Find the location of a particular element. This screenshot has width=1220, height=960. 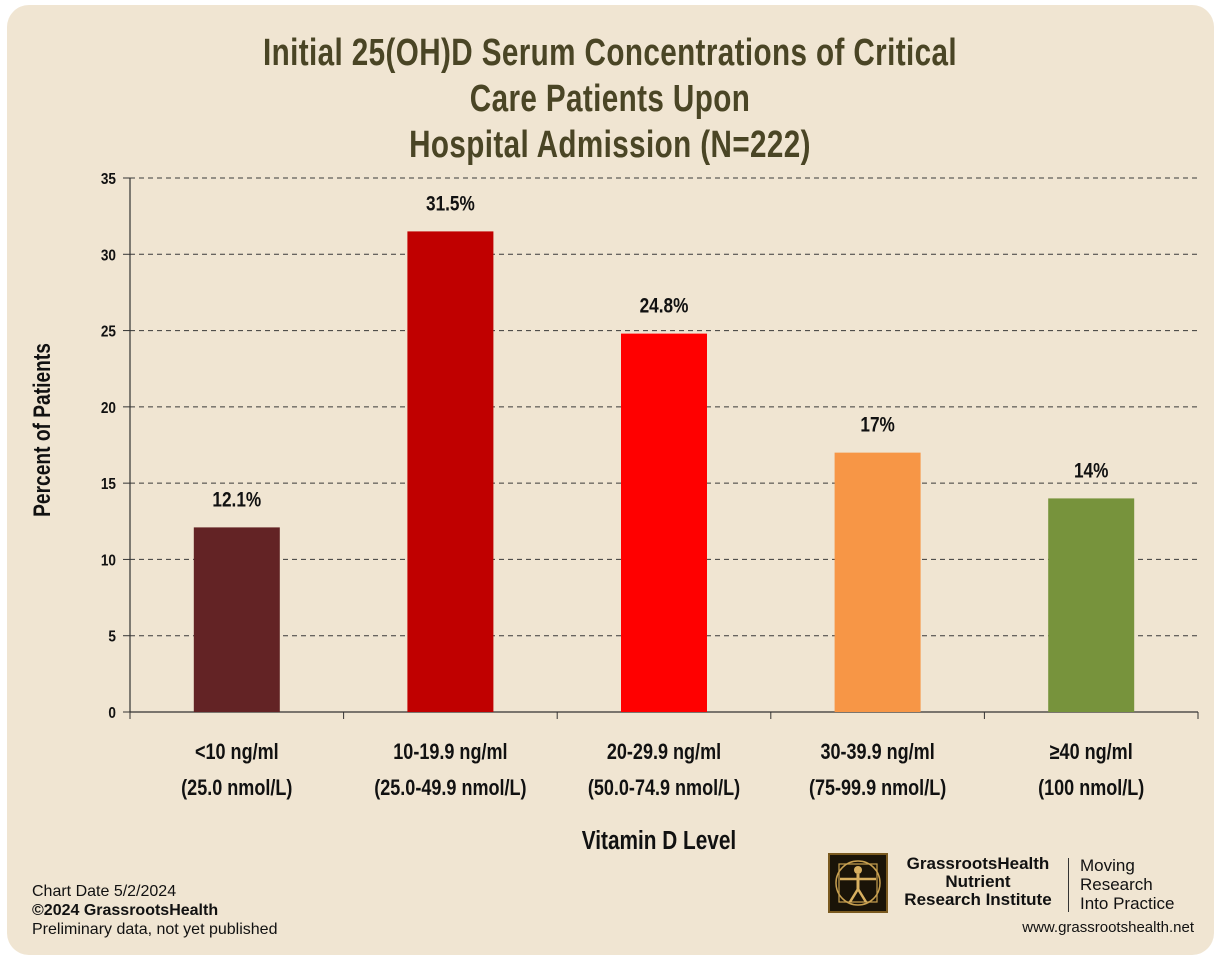

y-axis-title: Percent of Patients is located at coordinates (42, 430).